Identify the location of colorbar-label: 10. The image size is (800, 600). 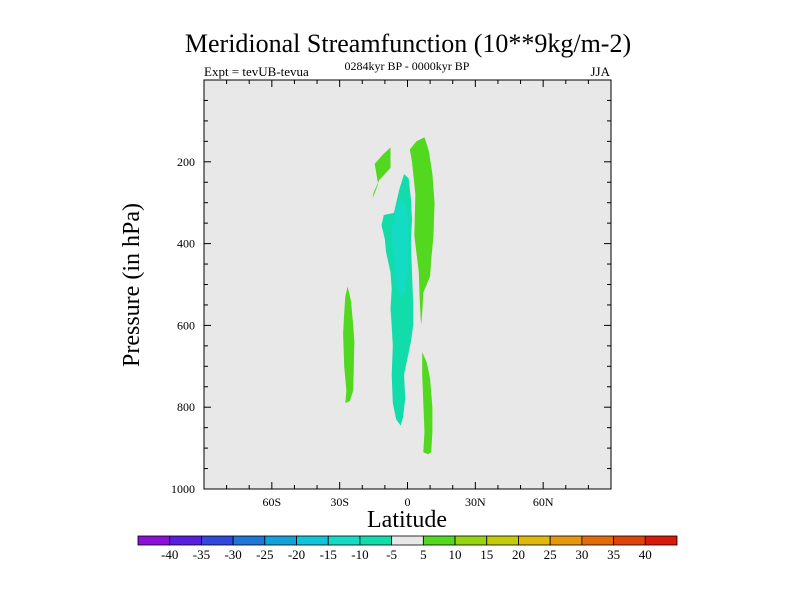
(455, 554).